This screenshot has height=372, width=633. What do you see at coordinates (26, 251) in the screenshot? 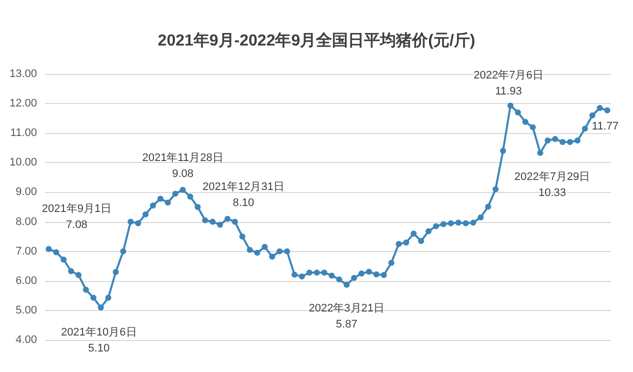
I see `y-tick-label: 7.00` at bounding box center [26, 251].